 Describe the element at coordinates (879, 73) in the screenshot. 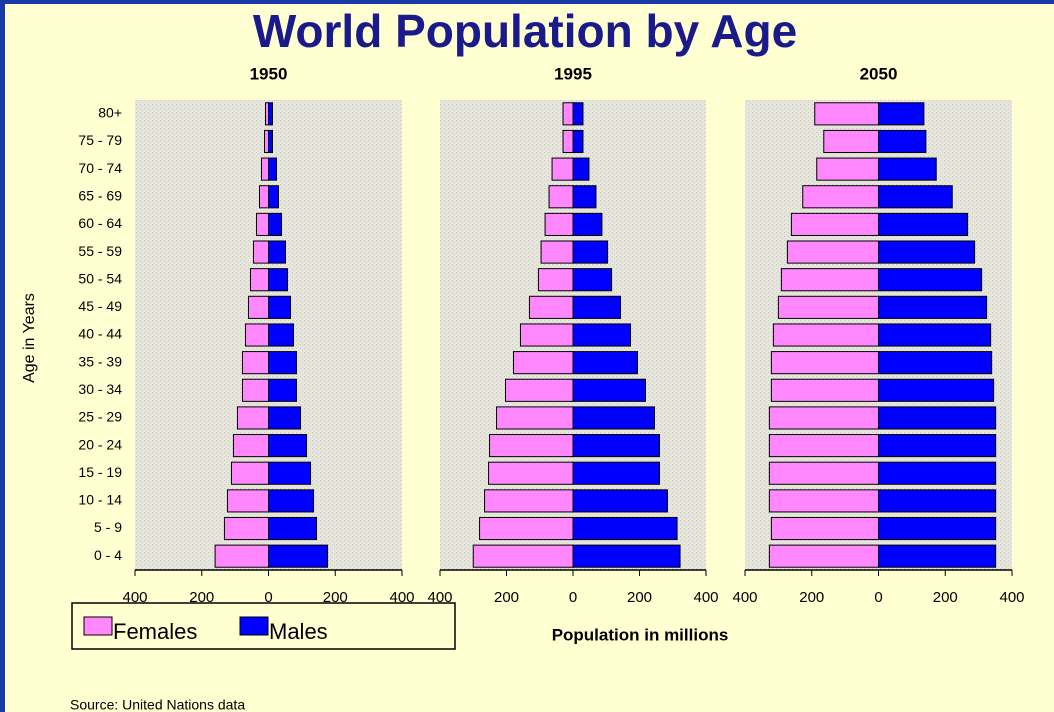

I see `panel-title: 2050` at that location.